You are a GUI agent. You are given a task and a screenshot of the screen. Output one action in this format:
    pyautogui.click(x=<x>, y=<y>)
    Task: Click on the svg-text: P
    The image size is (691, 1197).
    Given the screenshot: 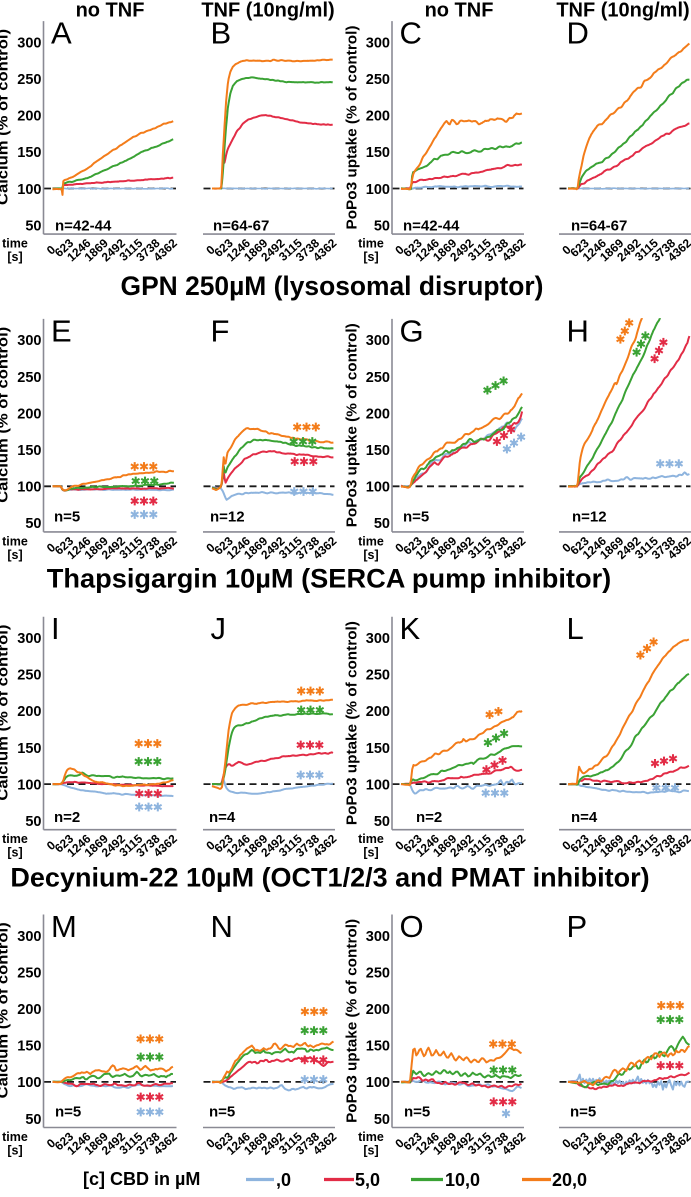 What is the action you would take?
    pyautogui.click(x=577, y=926)
    